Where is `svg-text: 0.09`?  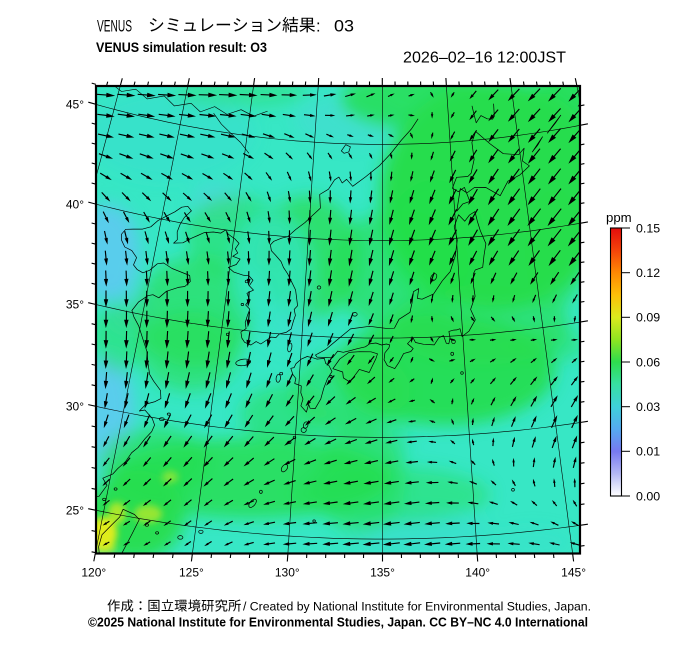
svg-text: 0.09 is located at coordinates (648, 318).